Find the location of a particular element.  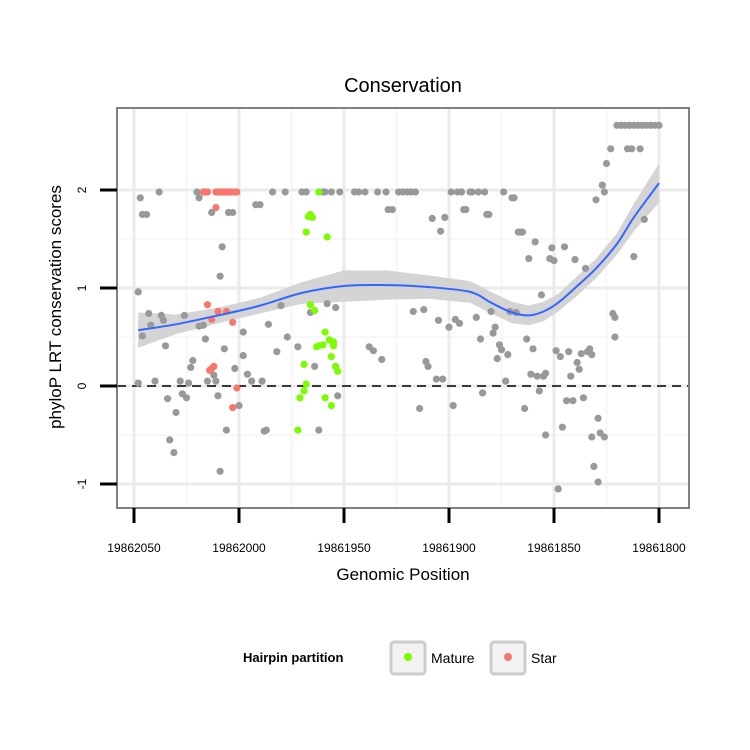

legend-title: Hairpin partition is located at coordinates (293, 657).